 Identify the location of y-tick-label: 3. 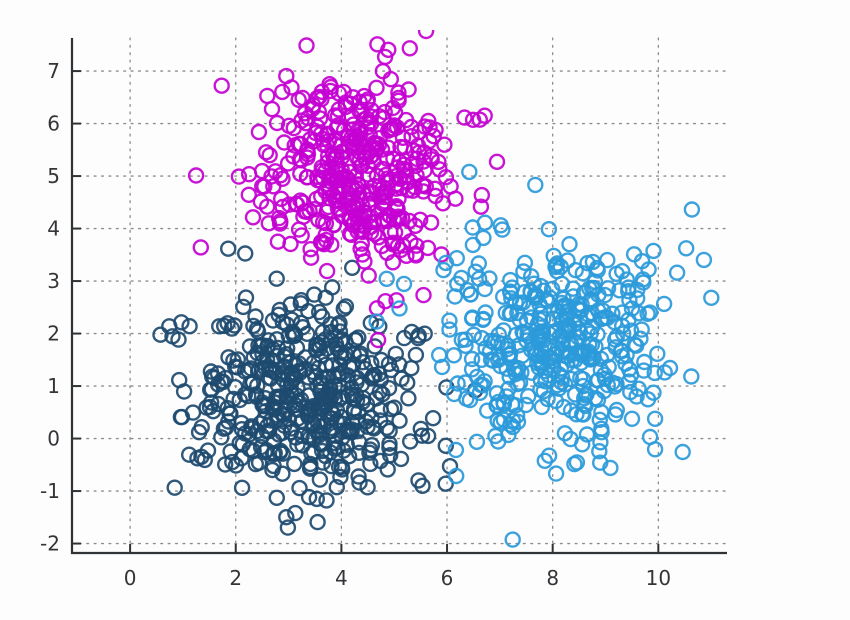
(53, 281).